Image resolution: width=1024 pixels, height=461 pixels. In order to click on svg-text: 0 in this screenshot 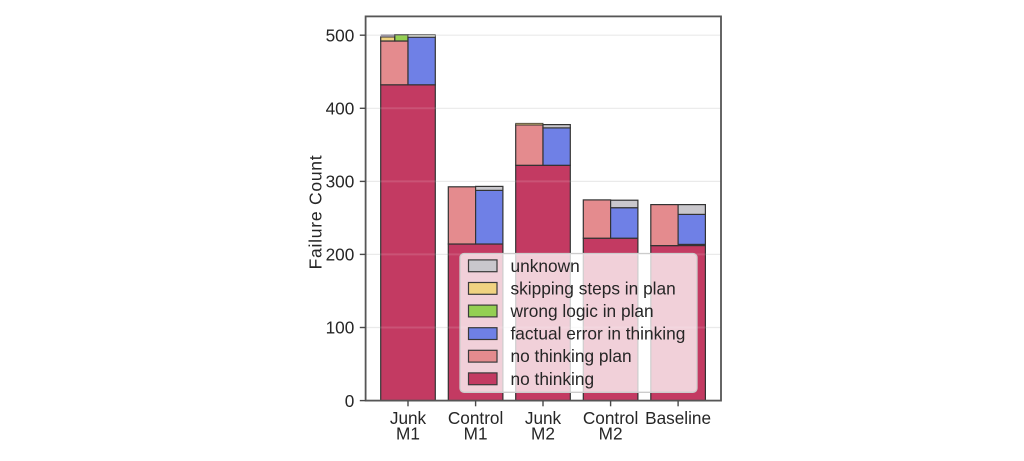, I will do `click(350, 401)`.